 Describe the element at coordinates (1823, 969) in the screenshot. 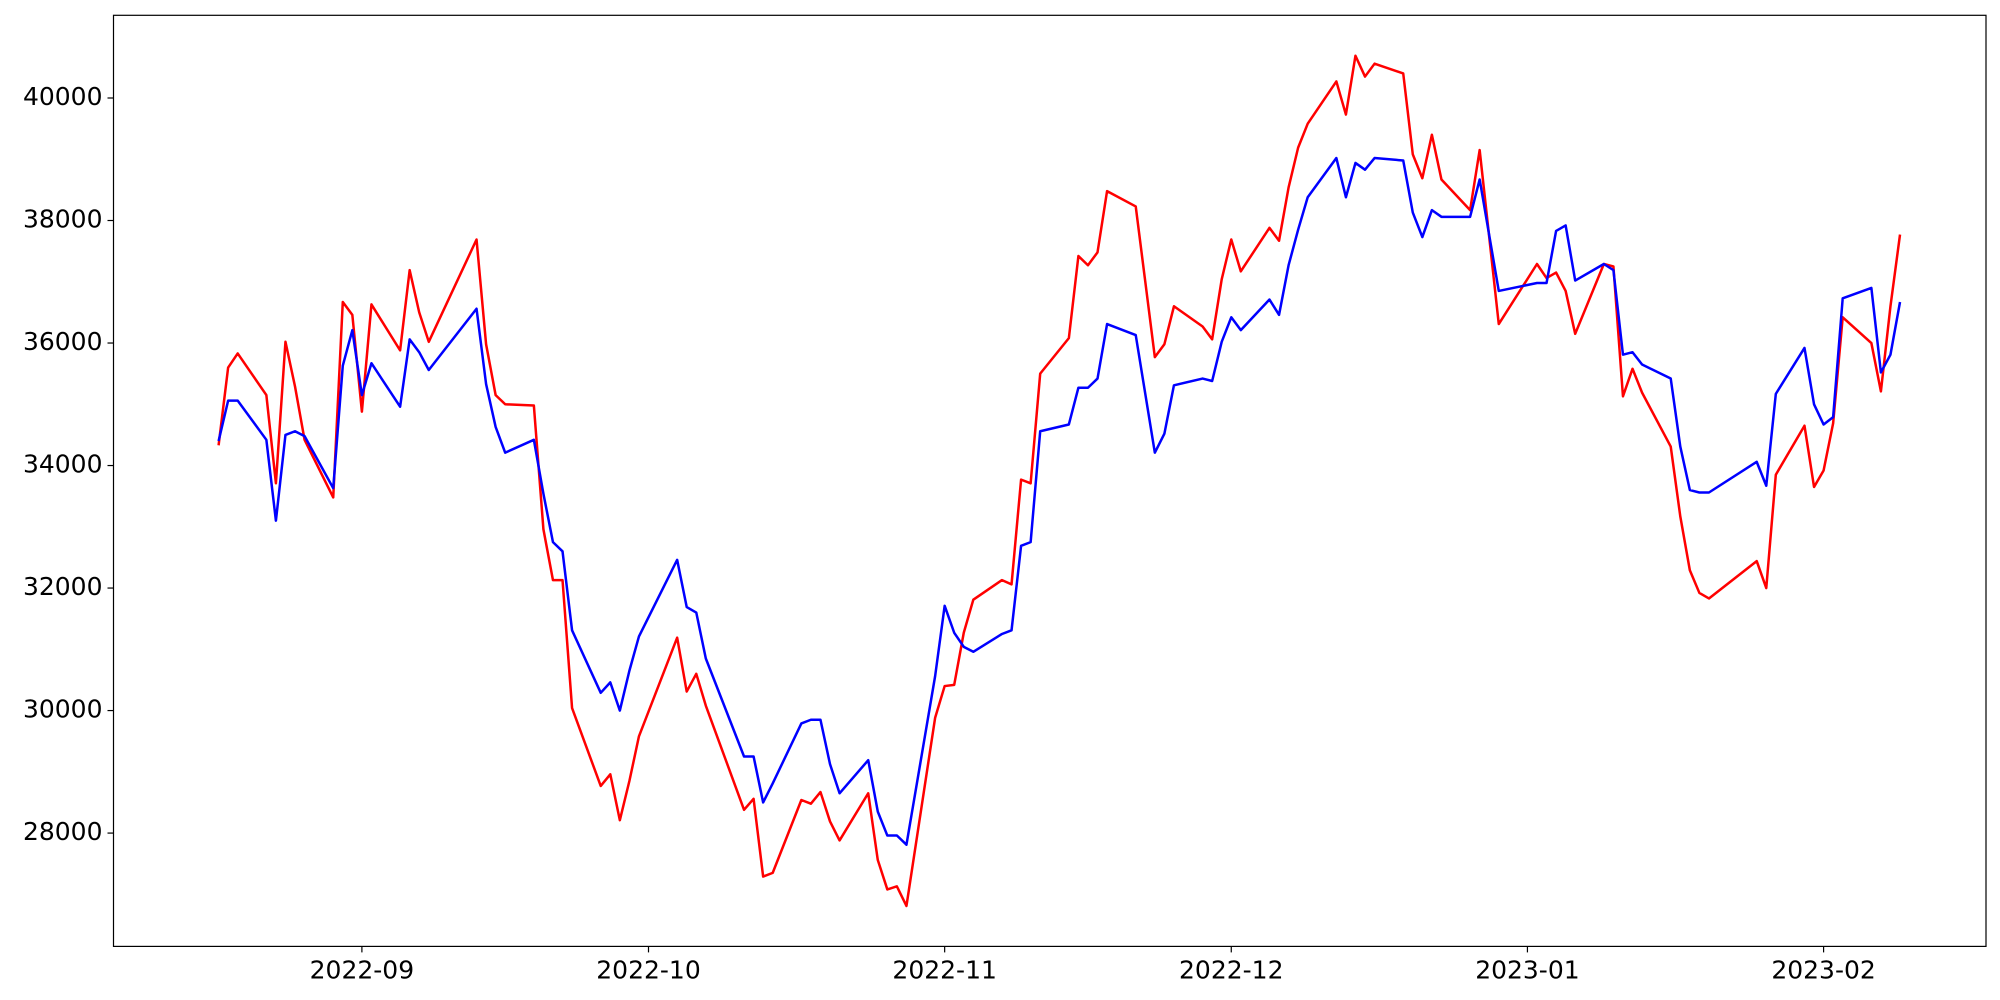

I see `x-tick-label: 2023-02` at that location.